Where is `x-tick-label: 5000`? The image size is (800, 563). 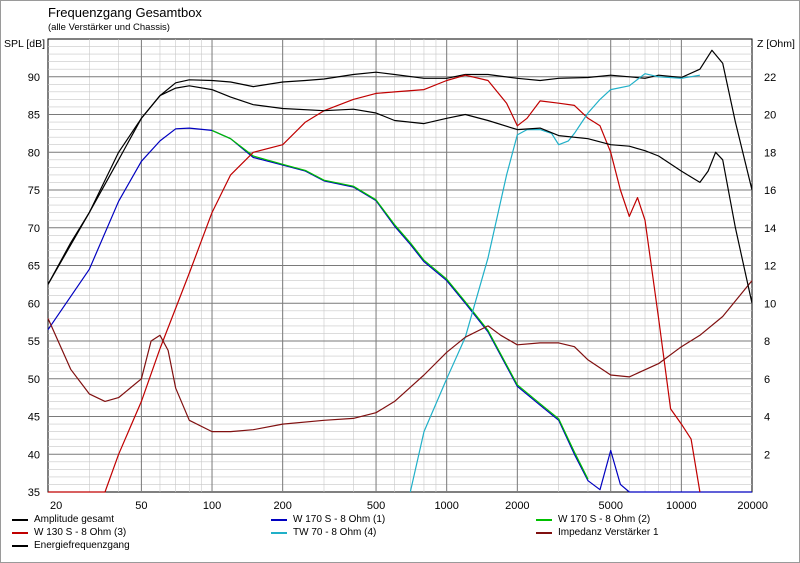 x-tick-label: 5000 is located at coordinates (610, 506).